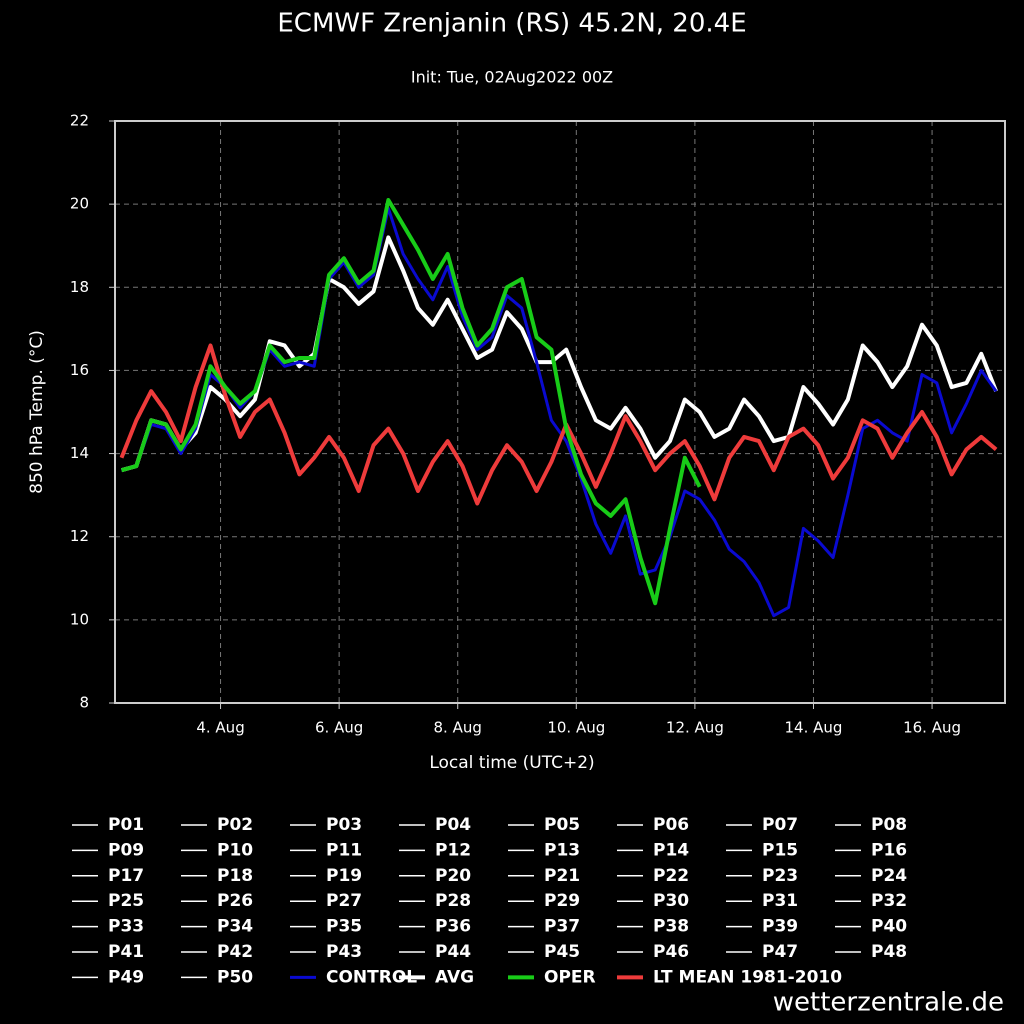  Describe the element at coordinates (79, 370) in the screenshot. I see `y-tick-label: 16` at that location.